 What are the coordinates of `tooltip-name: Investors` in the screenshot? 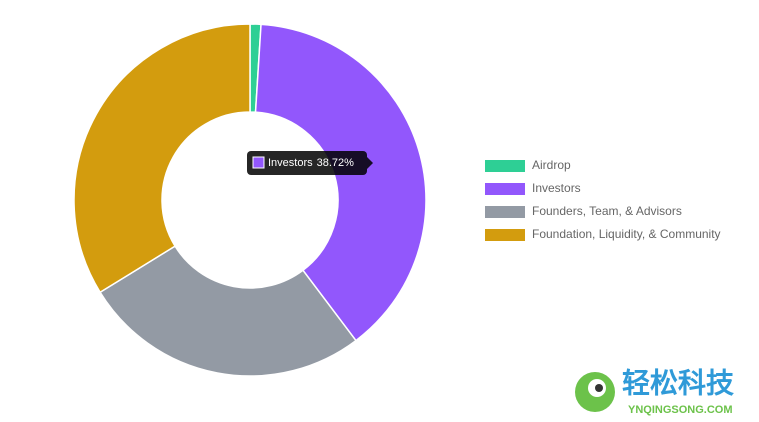 It's located at (290, 163).